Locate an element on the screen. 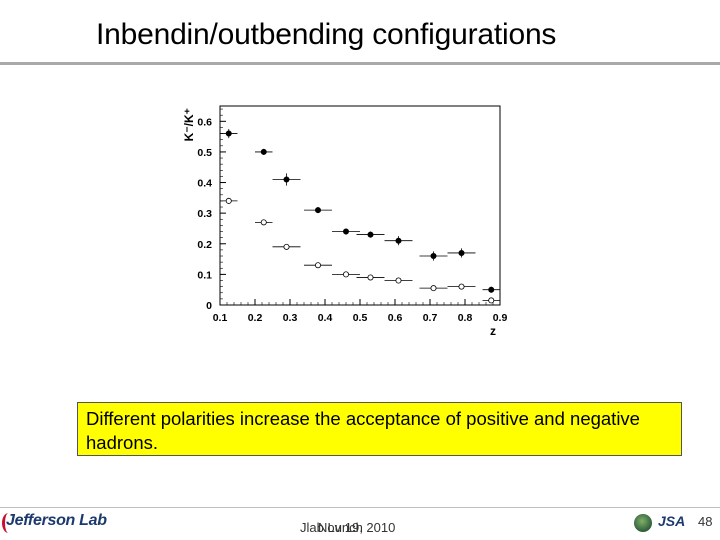  x-axis-title: z is located at coordinates (493, 331).